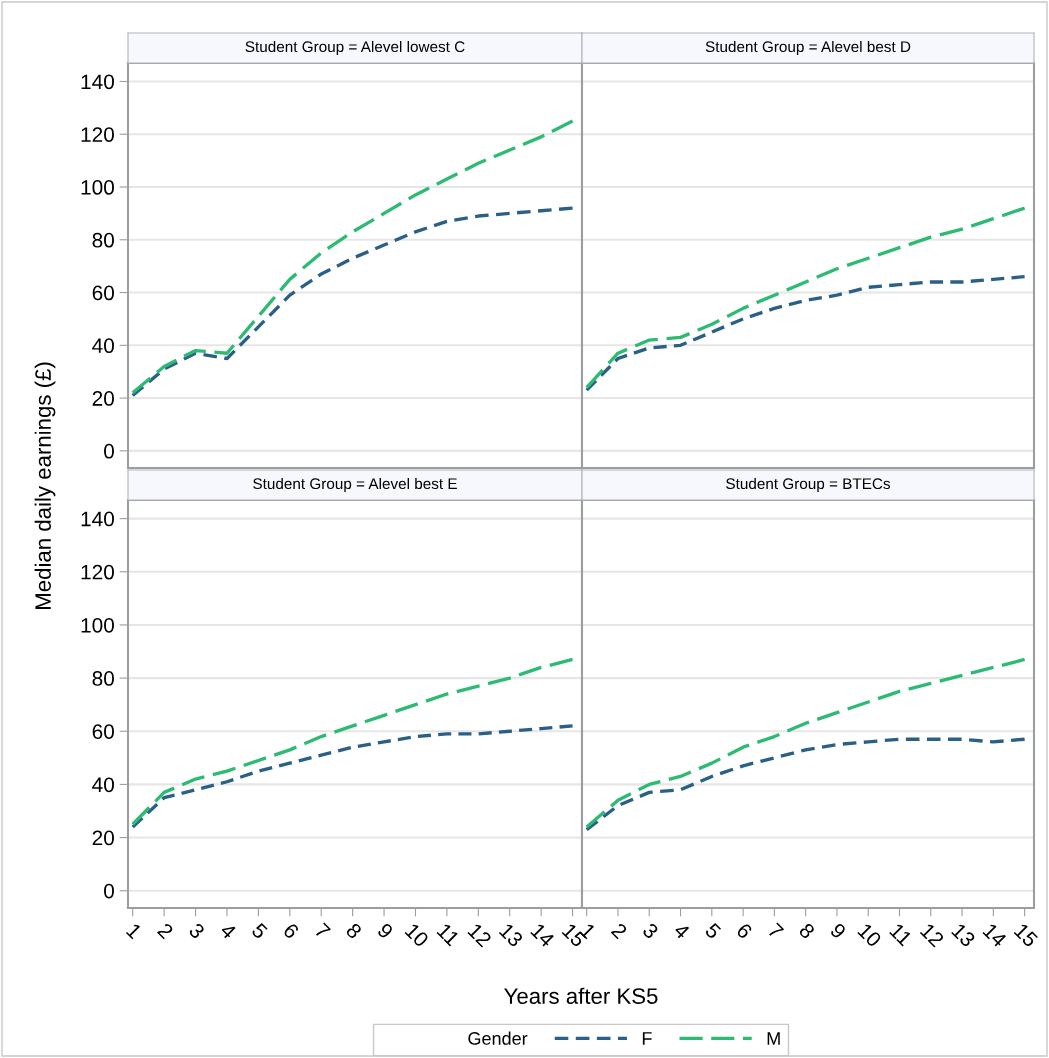 Image resolution: width=1049 pixels, height=1058 pixels. Describe the element at coordinates (355, 48) in the screenshot. I see `chart-title: Student Group = Alevel lowest C` at that location.